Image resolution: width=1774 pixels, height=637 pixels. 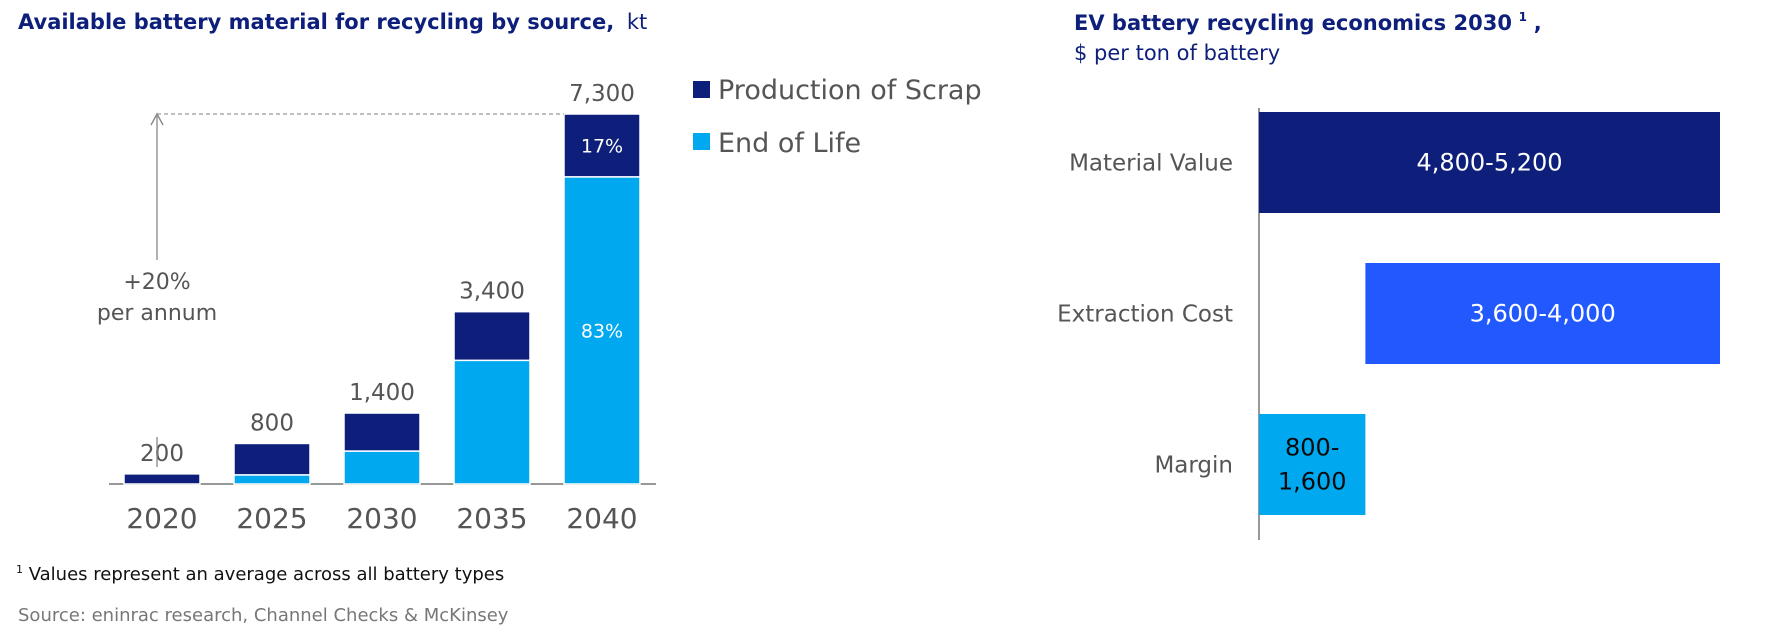 What do you see at coordinates (850, 90) in the screenshot?
I see `legend-label-production-of-scrap: Production of Scrap` at bounding box center [850, 90].